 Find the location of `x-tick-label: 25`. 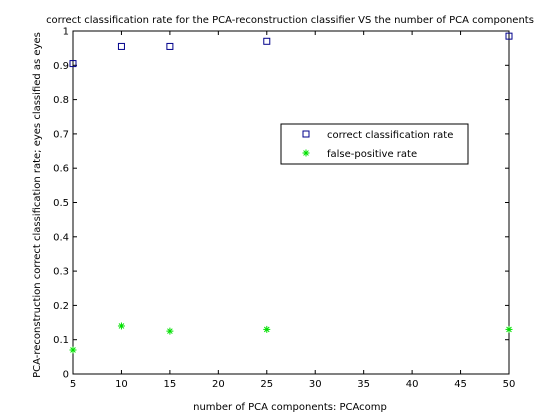

x-tick-label: 25 is located at coordinates (266, 384).